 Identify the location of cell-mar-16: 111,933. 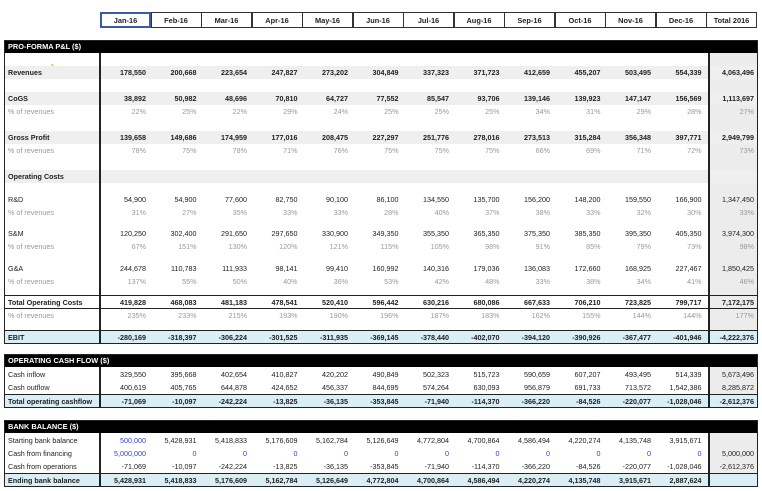
(234, 268).